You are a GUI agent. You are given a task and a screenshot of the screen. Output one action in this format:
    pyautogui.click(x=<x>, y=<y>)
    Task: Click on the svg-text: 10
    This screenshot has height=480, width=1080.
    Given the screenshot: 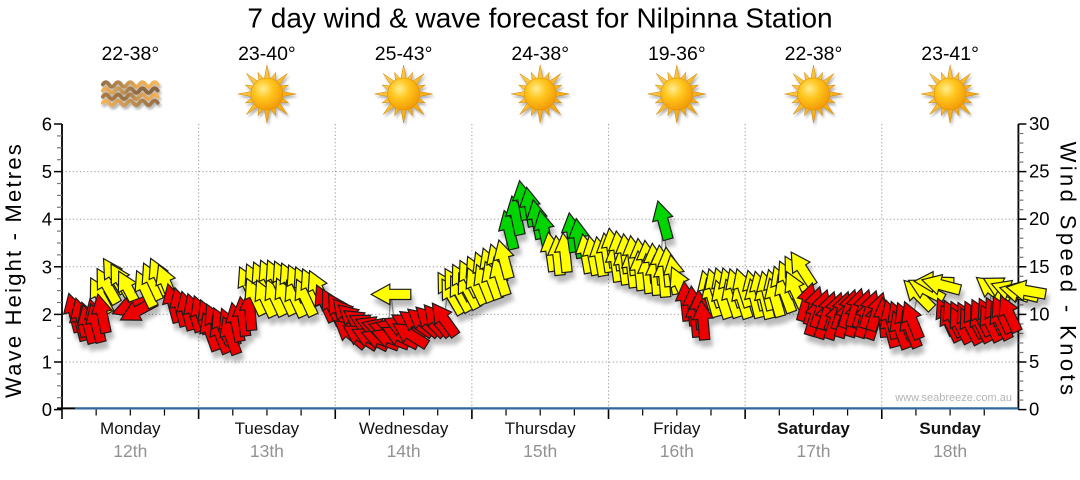 What is the action you would take?
    pyautogui.click(x=1039, y=313)
    